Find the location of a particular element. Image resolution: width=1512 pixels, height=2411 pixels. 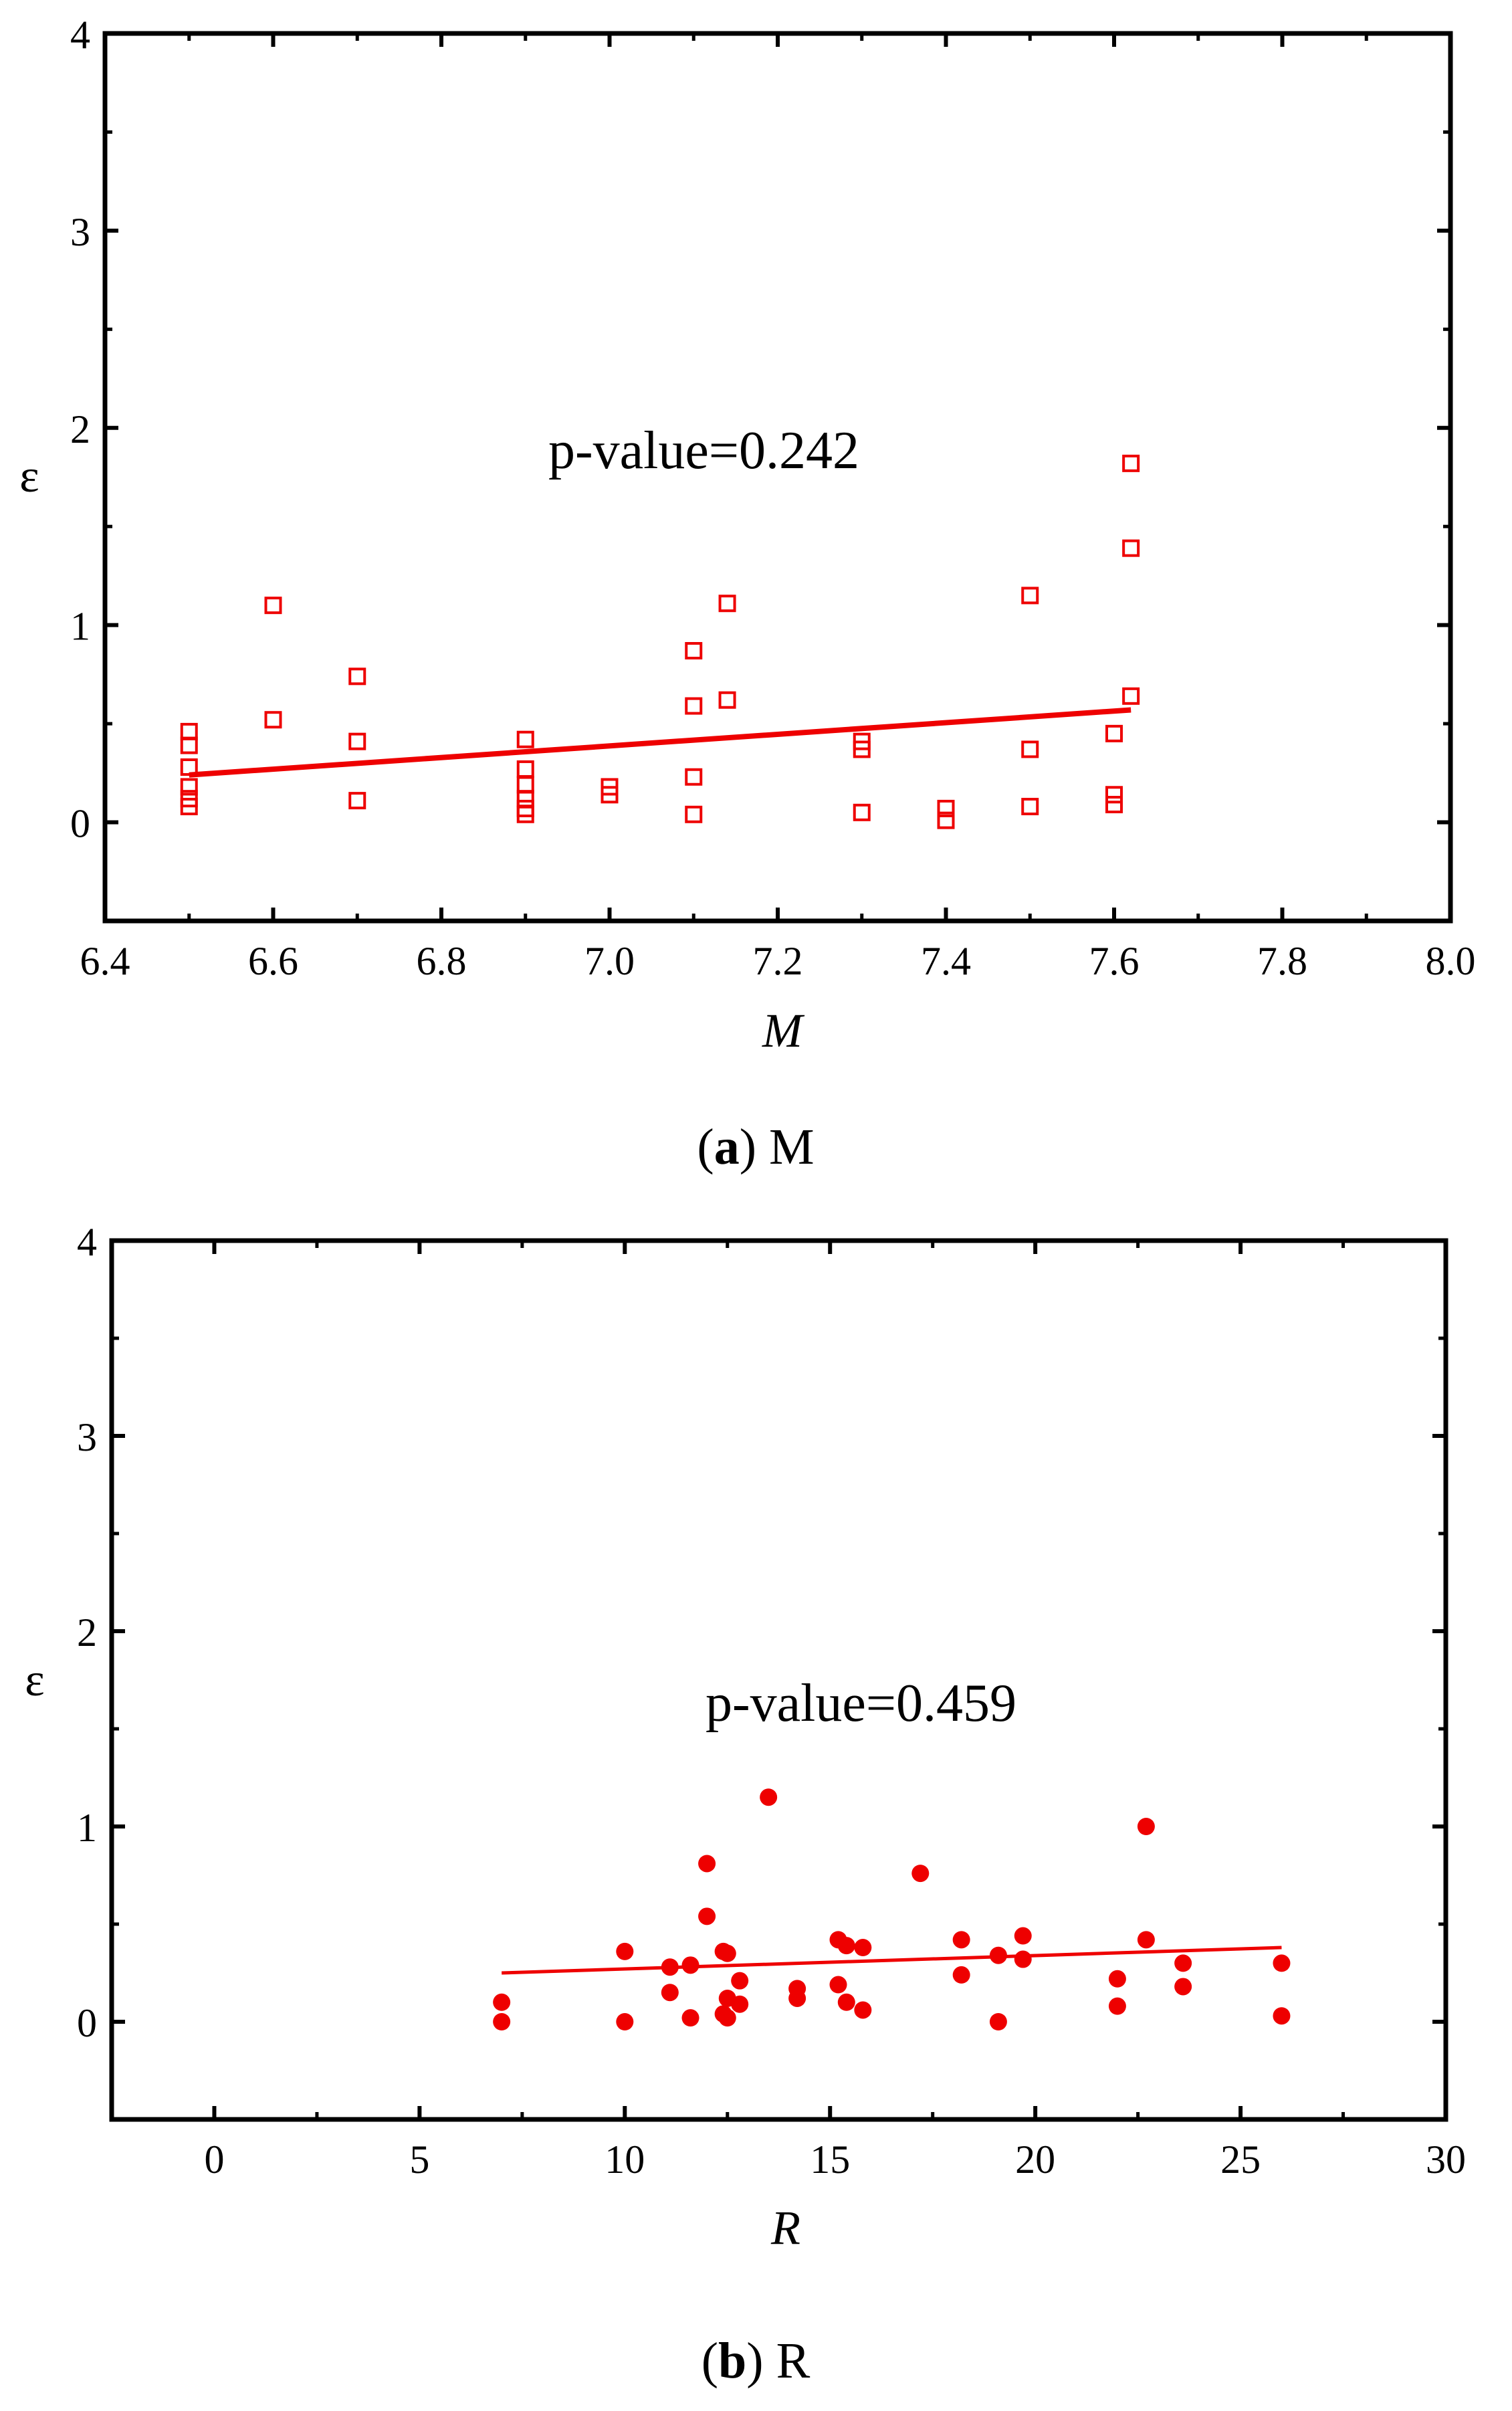

panel-a-x-tick-label: 8.0 is located at coordinates (1451, 961).